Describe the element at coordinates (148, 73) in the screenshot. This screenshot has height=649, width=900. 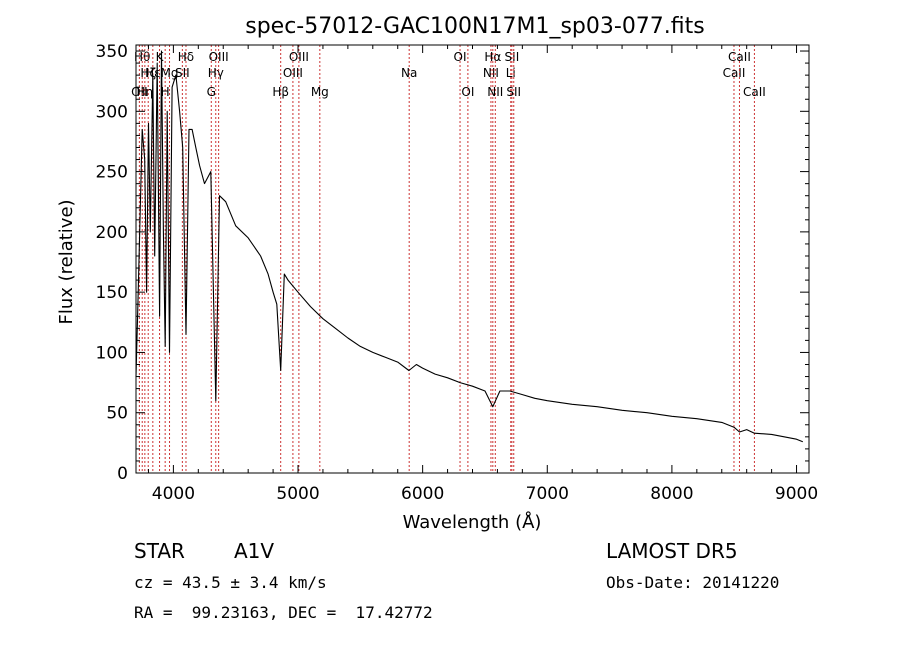
I see `line-marker-label: Hζ` at that location.